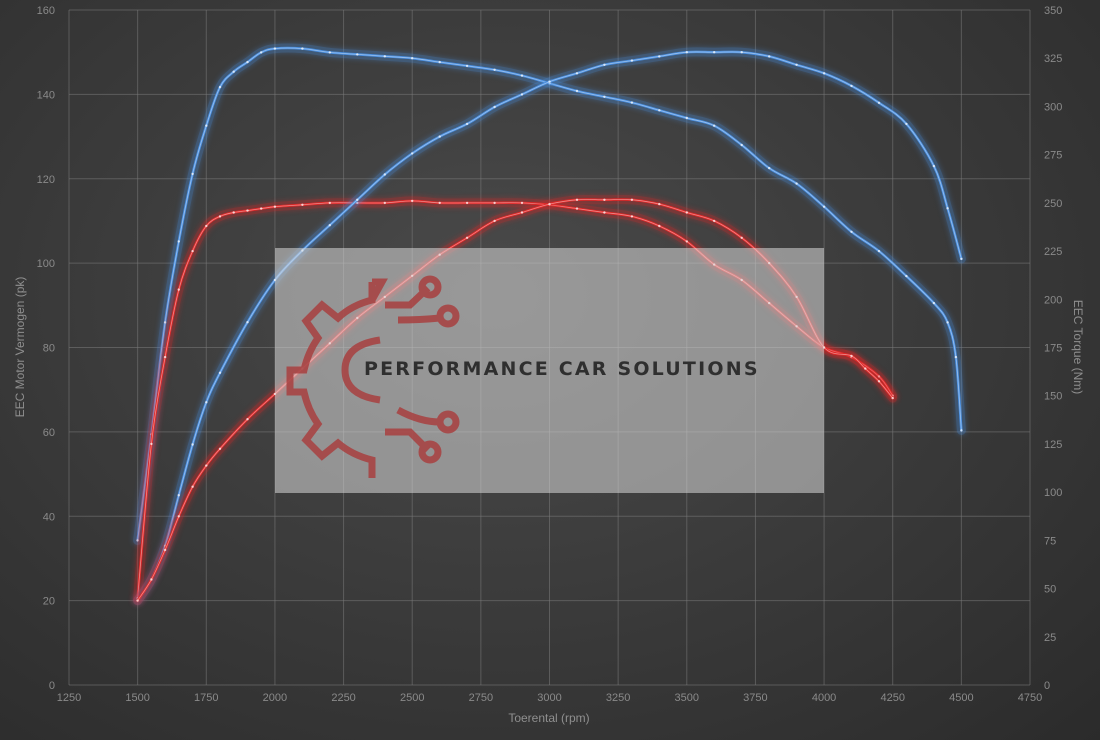 Image resolution: width=1100 pixels, height=740 pixels. Describe the element at coordinates (1053, 11) in the screenshot. I see `right-tick-label: 350` at that location.